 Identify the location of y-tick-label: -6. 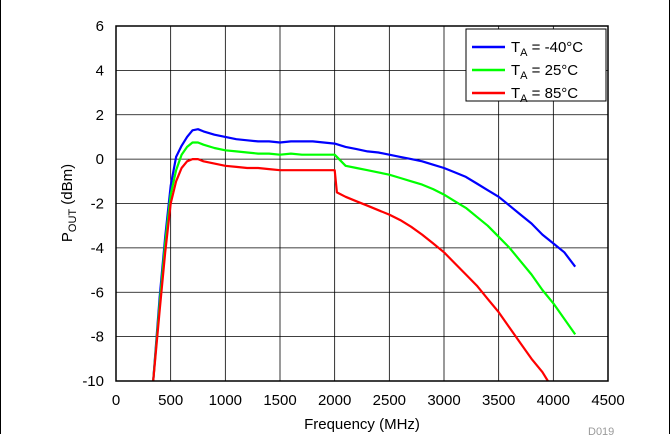
(97, 292).